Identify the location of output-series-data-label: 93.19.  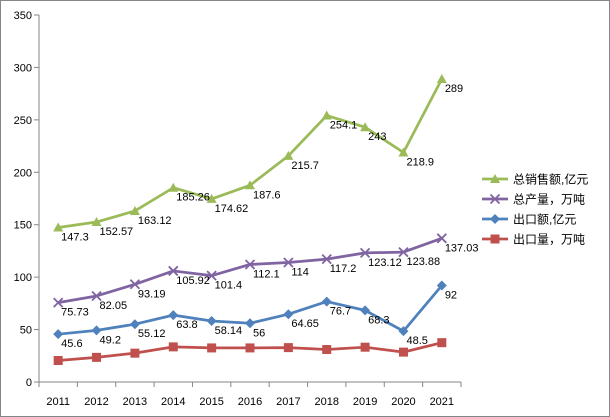
(152, 294).